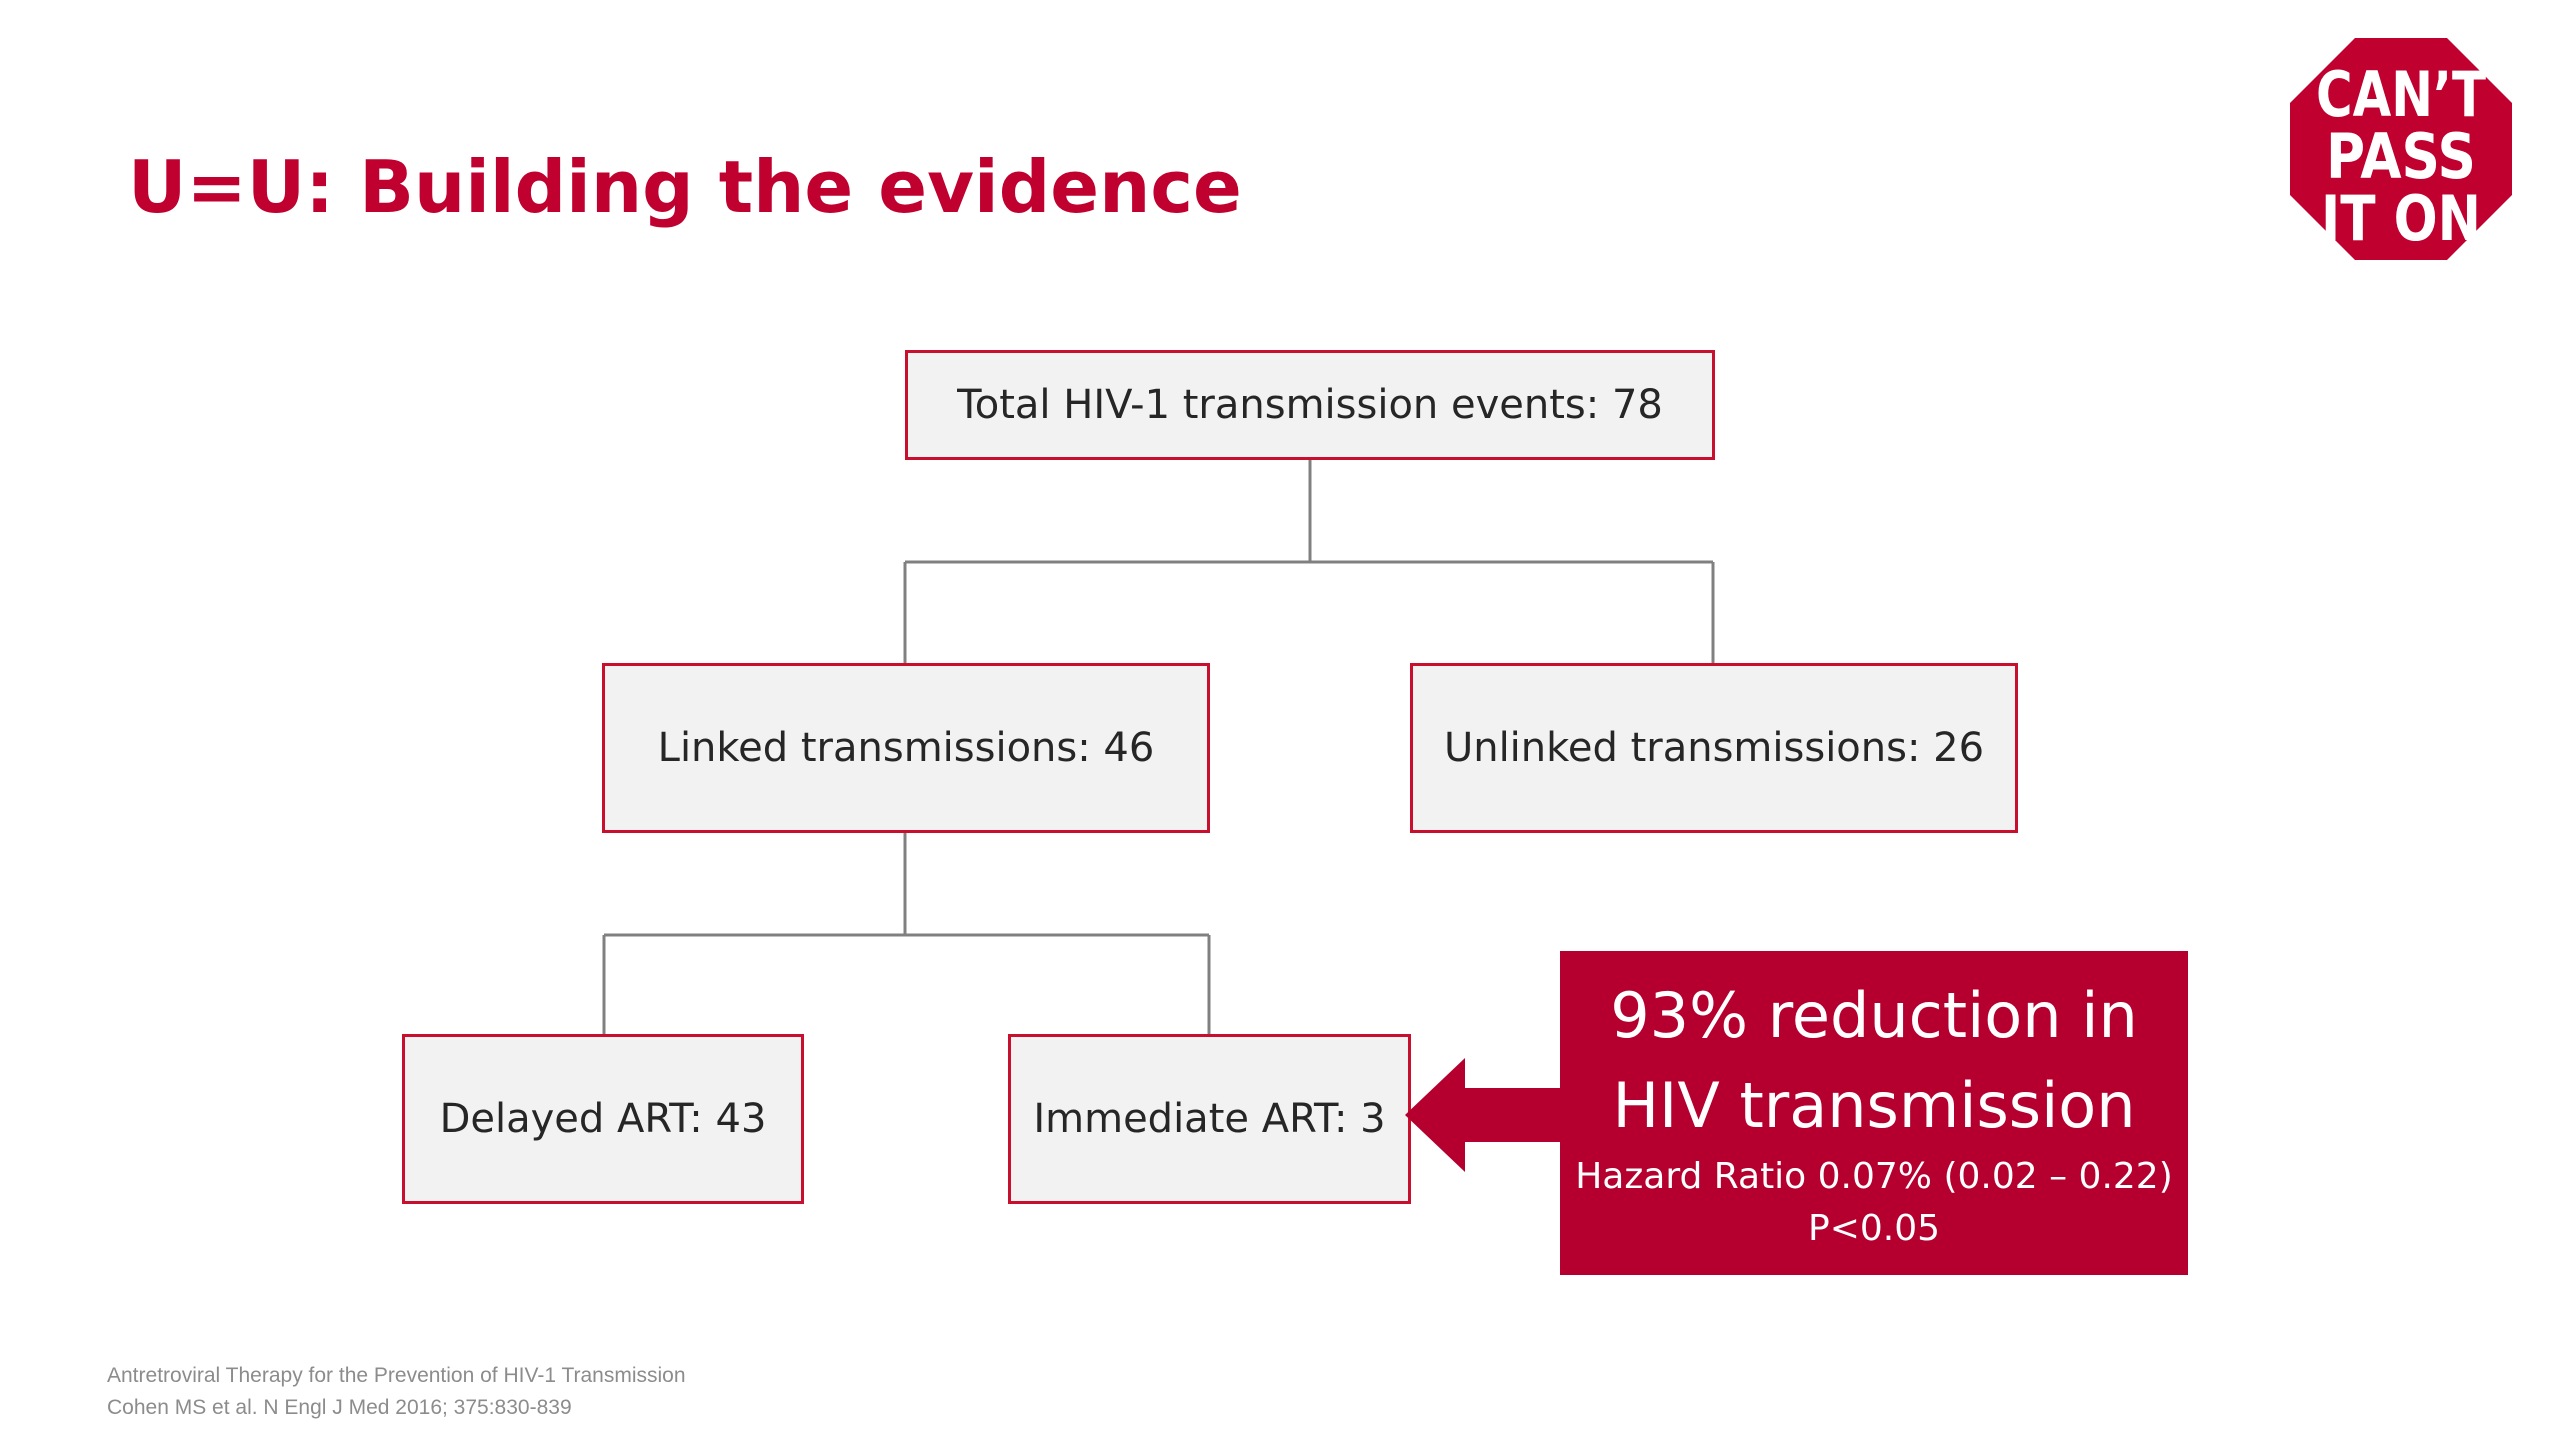  What do you see at coordinates (1874, 1228) in the screenshot?
I see `p-value-text: P<0.05` at bounding box center [1874, 1228].